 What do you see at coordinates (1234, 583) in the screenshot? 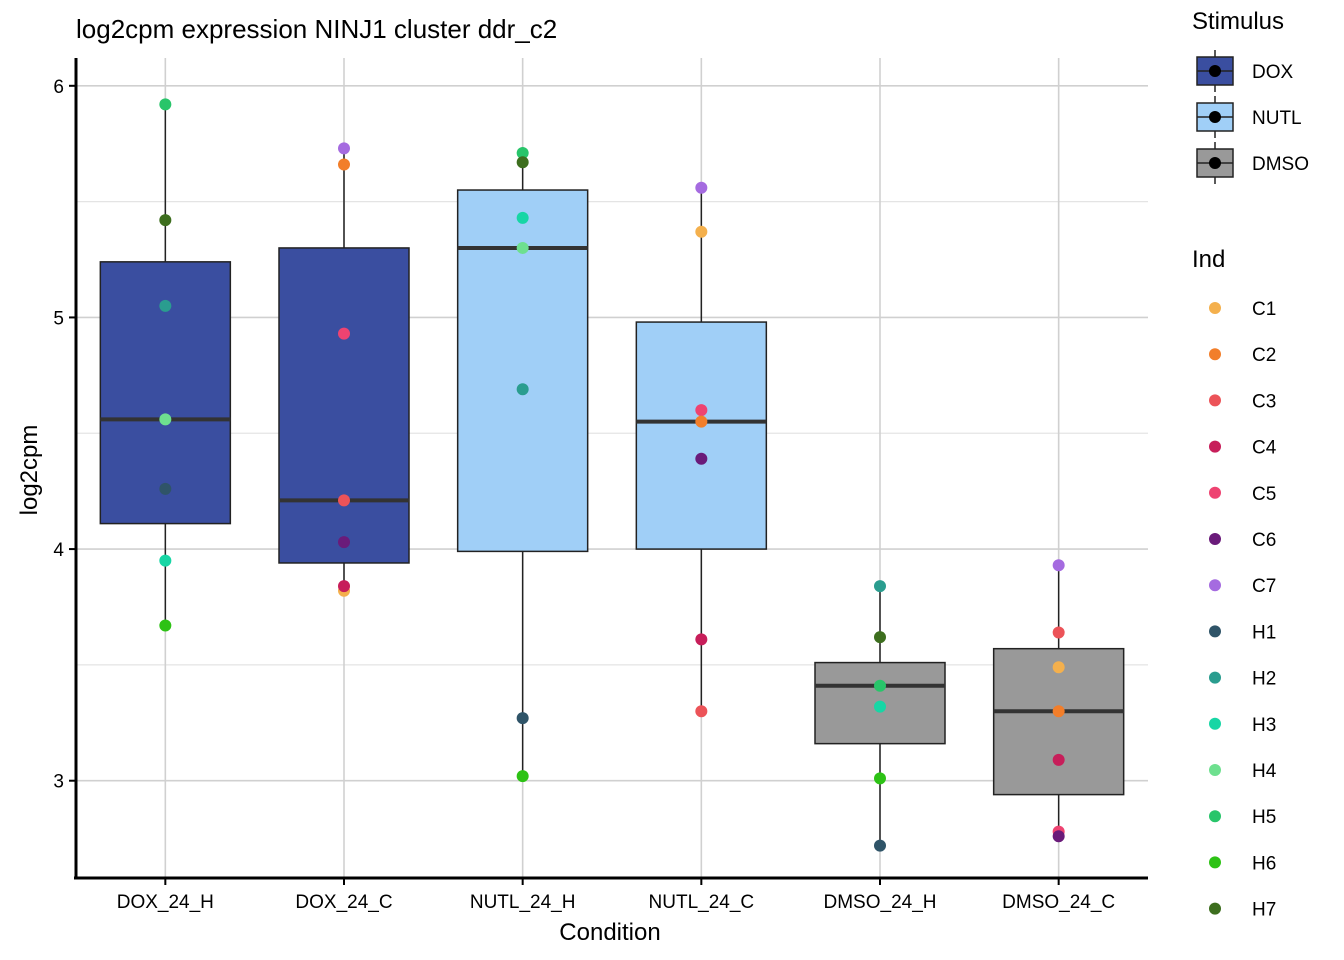
I see `legend-ind: Ind C1 C2 C3 C4 C5 C6 C7 H1 H2 H3 H4 H5 H6 H7` at bounding box center [1234, 583].